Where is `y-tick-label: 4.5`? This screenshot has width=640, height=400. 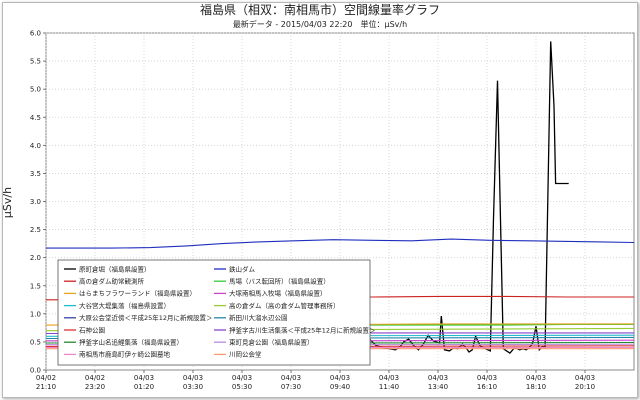 y-tick-label: 4.5 is located at coordinates (35, 118).